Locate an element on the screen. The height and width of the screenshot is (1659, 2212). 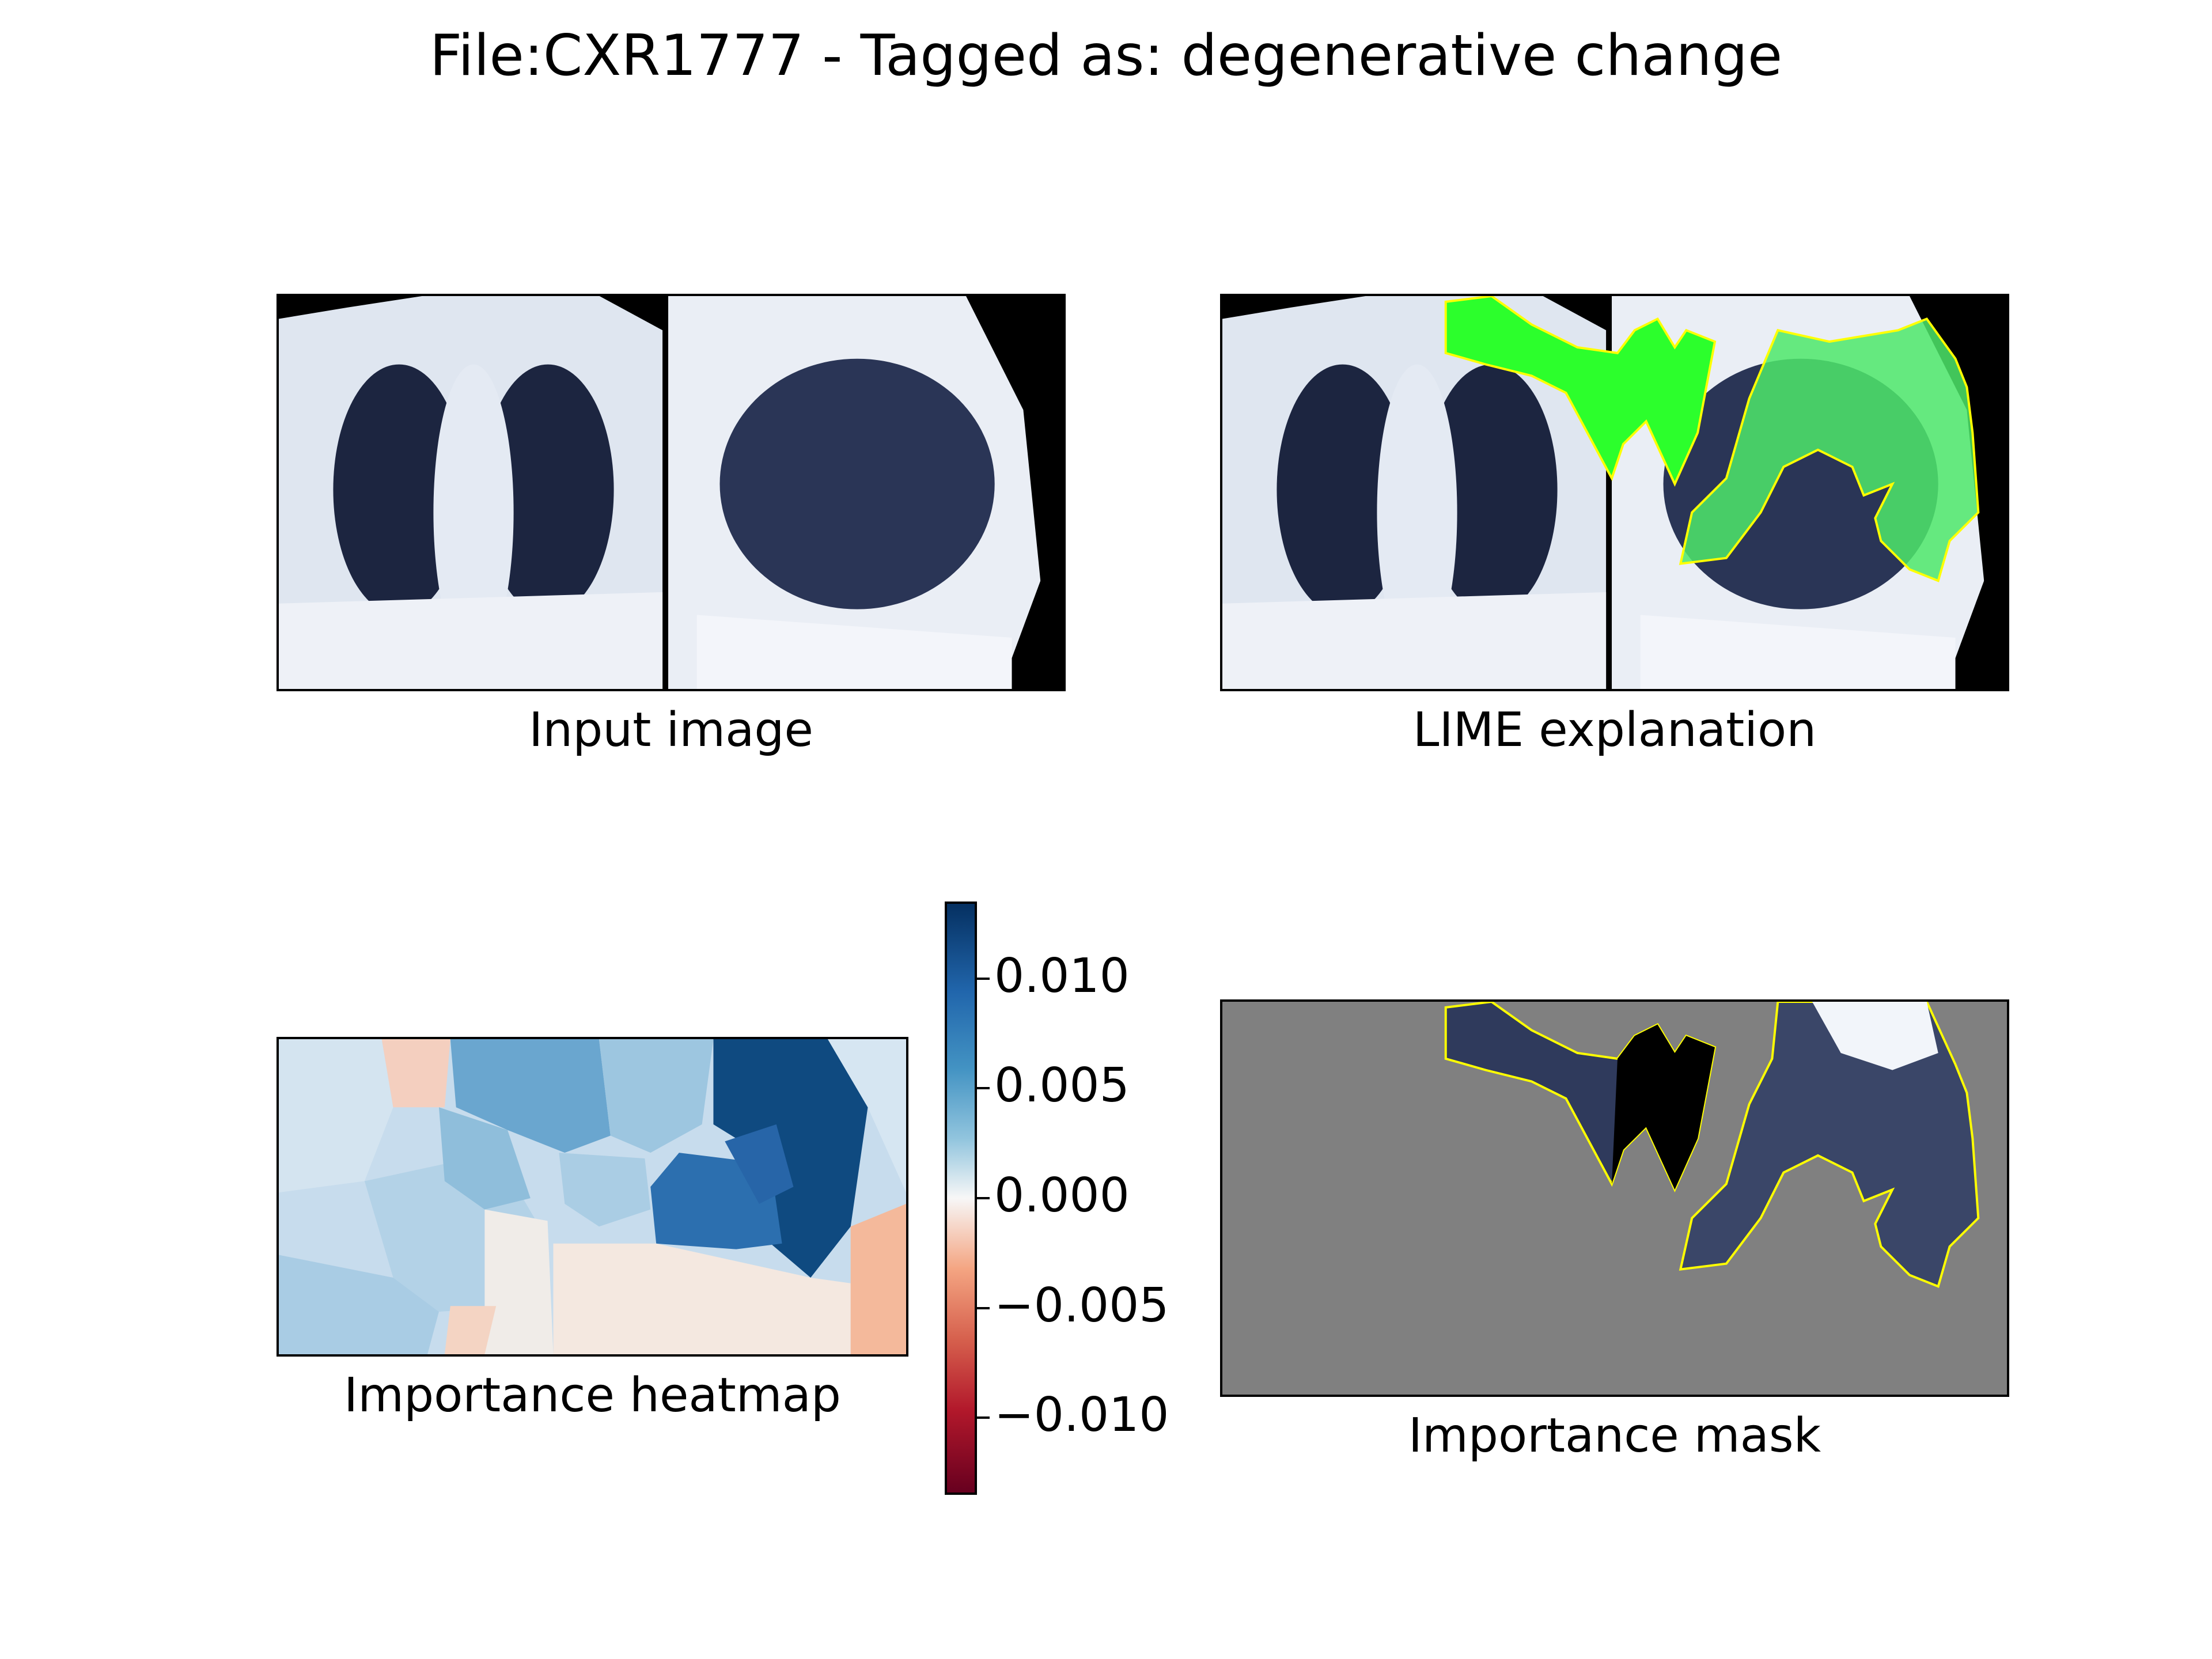
colorbar-tick-label: −0.005 is located at coordinates (1081, 1305).